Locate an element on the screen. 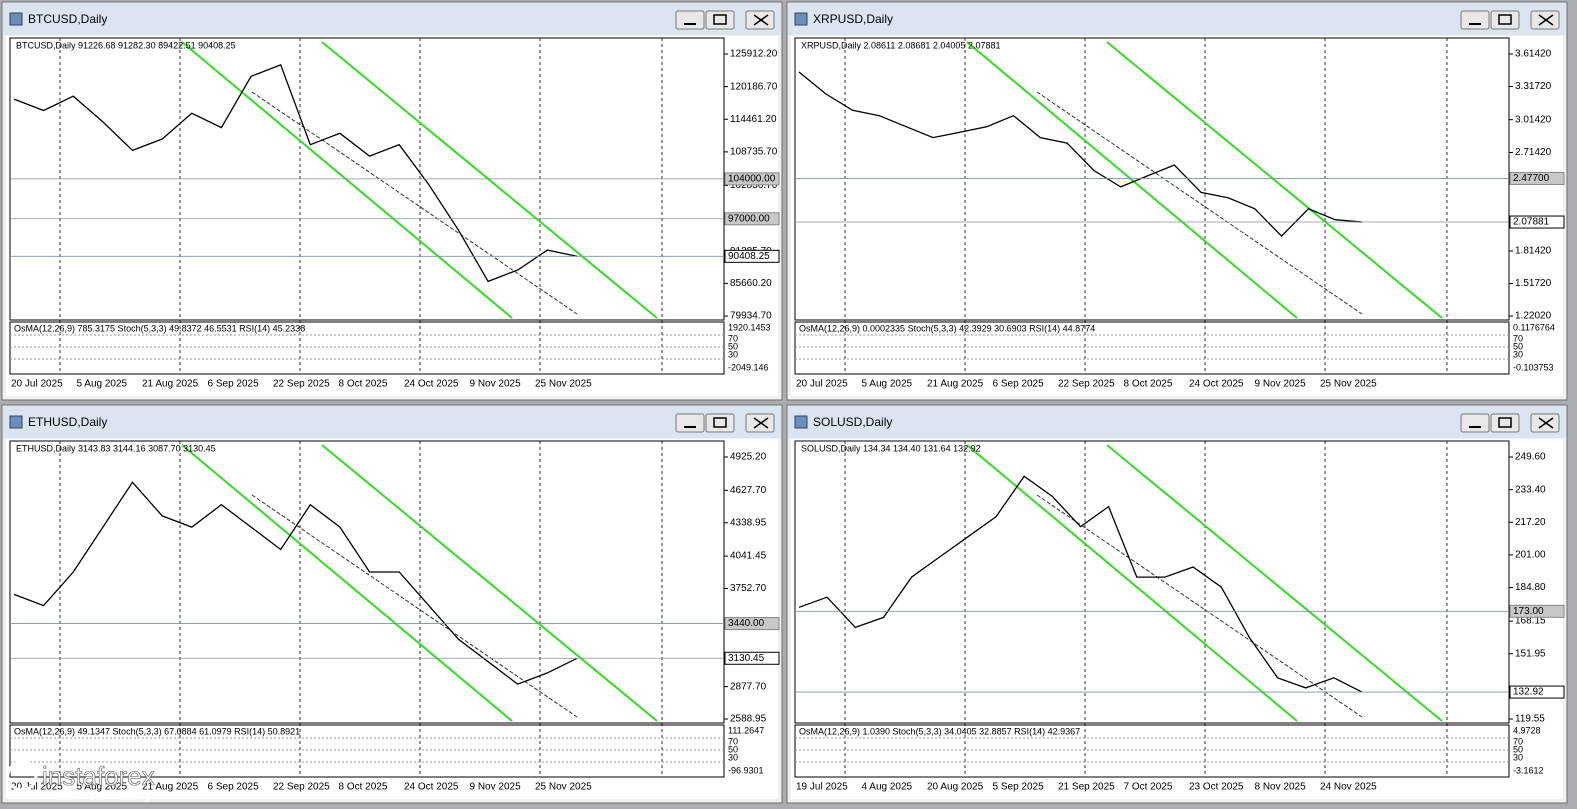  indicator-label: -96.9301 is located at coordinates (746, 770).